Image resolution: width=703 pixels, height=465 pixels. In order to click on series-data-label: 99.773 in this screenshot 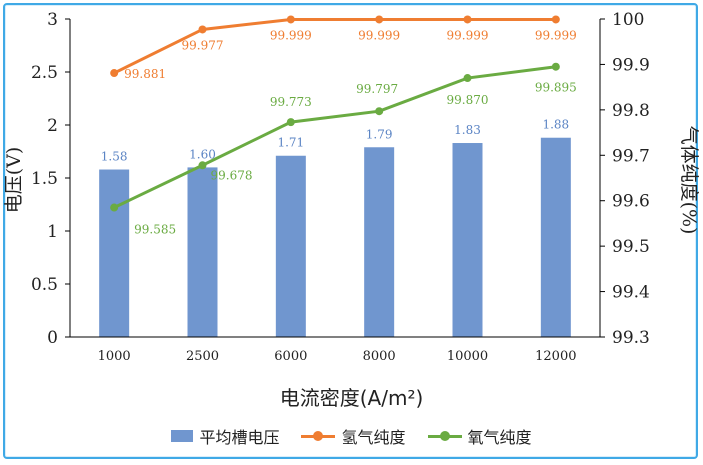, I will do `click(291, 102)`.